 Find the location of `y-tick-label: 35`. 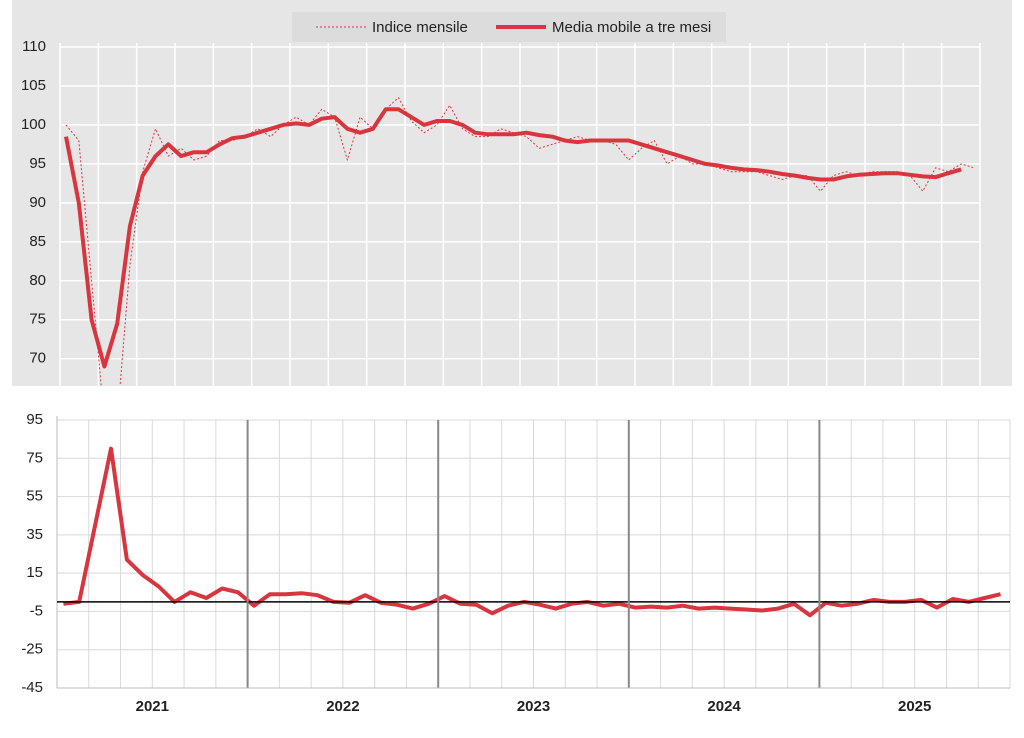

y-tick-label: 35 is located at coordinates (34, 534).